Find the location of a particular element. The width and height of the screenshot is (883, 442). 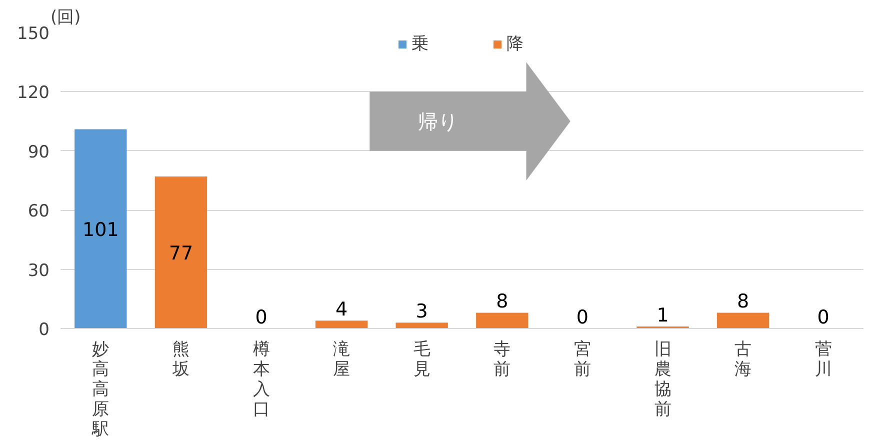

x-tick-label: 樽本入口 is located at coordinates (261, 380).